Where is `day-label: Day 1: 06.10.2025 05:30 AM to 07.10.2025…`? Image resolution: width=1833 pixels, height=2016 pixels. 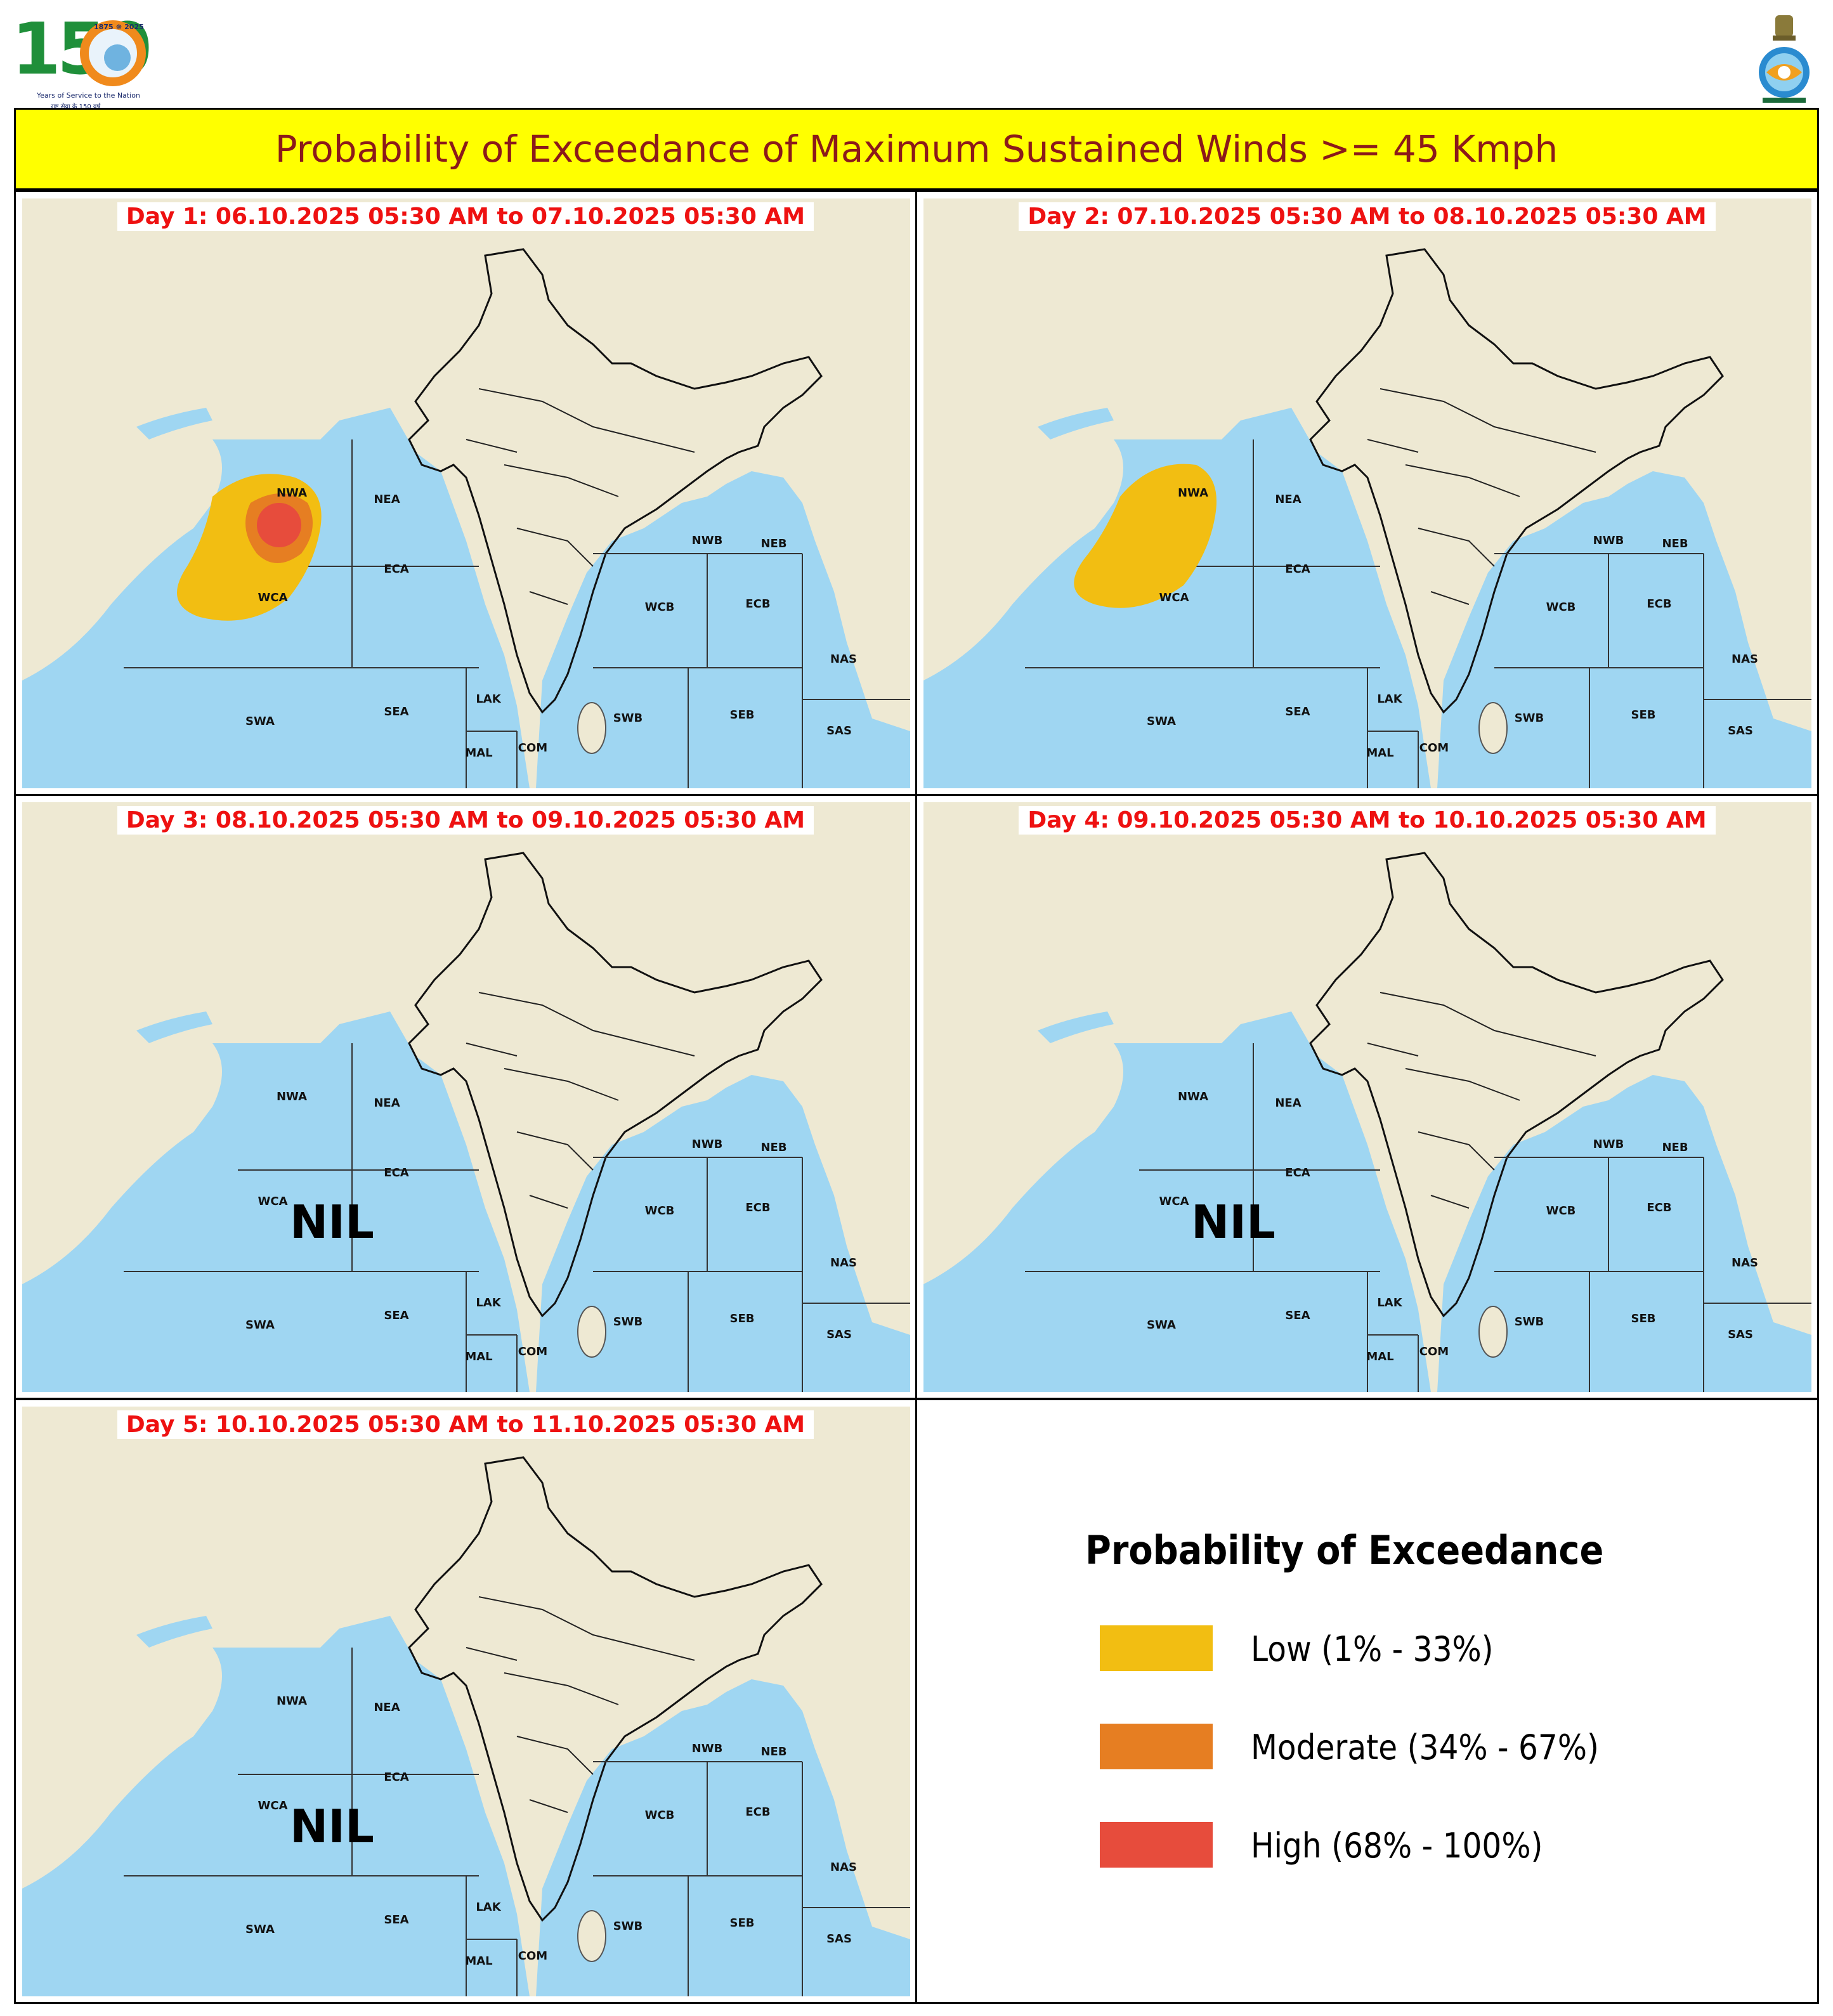 day-label: Day 1: 06.10.2025 05:30 AM to 07.10.2025… is located at coordinates (465, 216).